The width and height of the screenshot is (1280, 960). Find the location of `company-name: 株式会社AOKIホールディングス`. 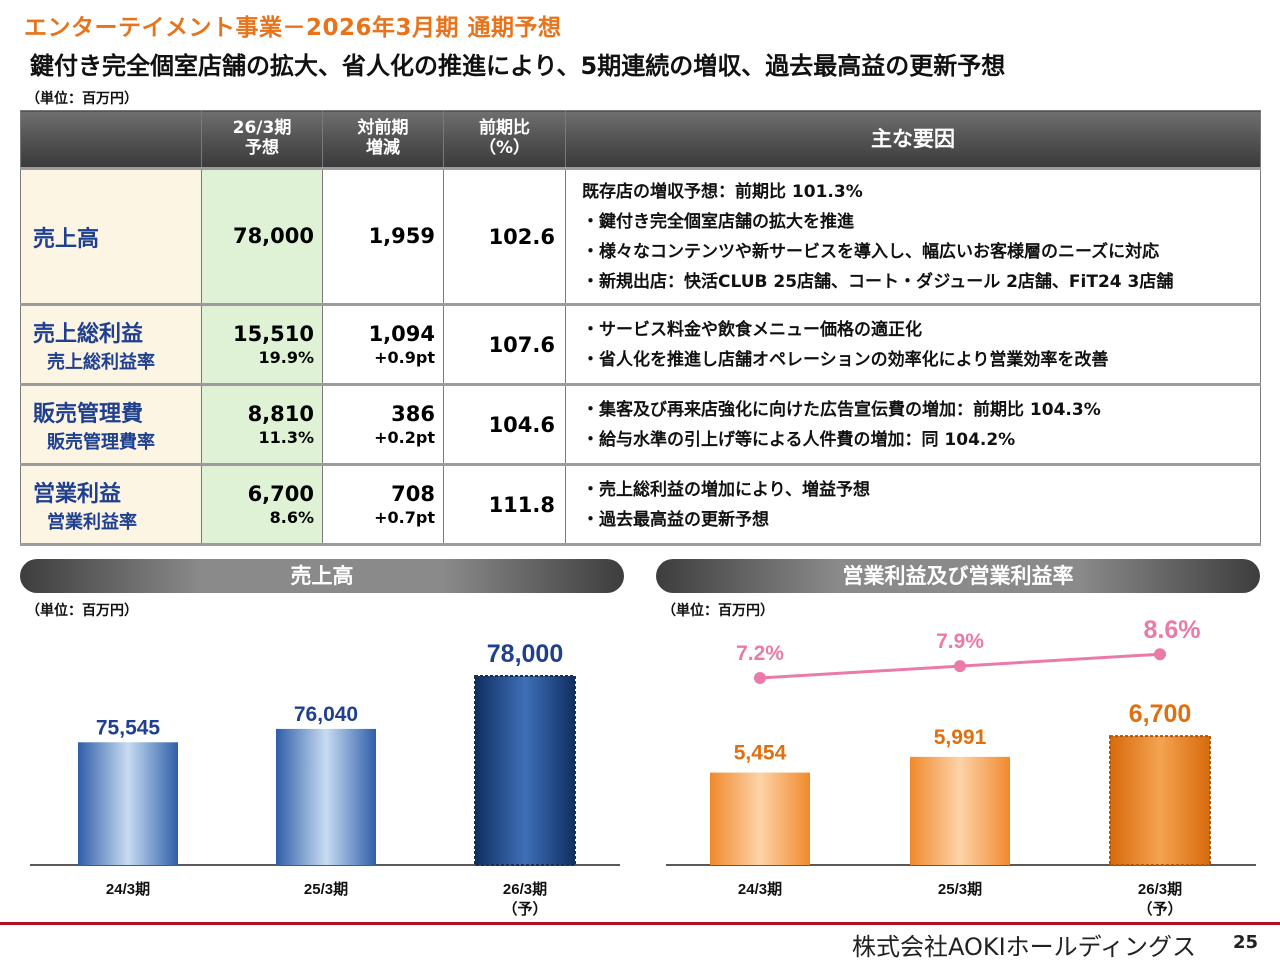

company-name: 株式会社AOKIホールディングス is located at coordinates (1023, 946).